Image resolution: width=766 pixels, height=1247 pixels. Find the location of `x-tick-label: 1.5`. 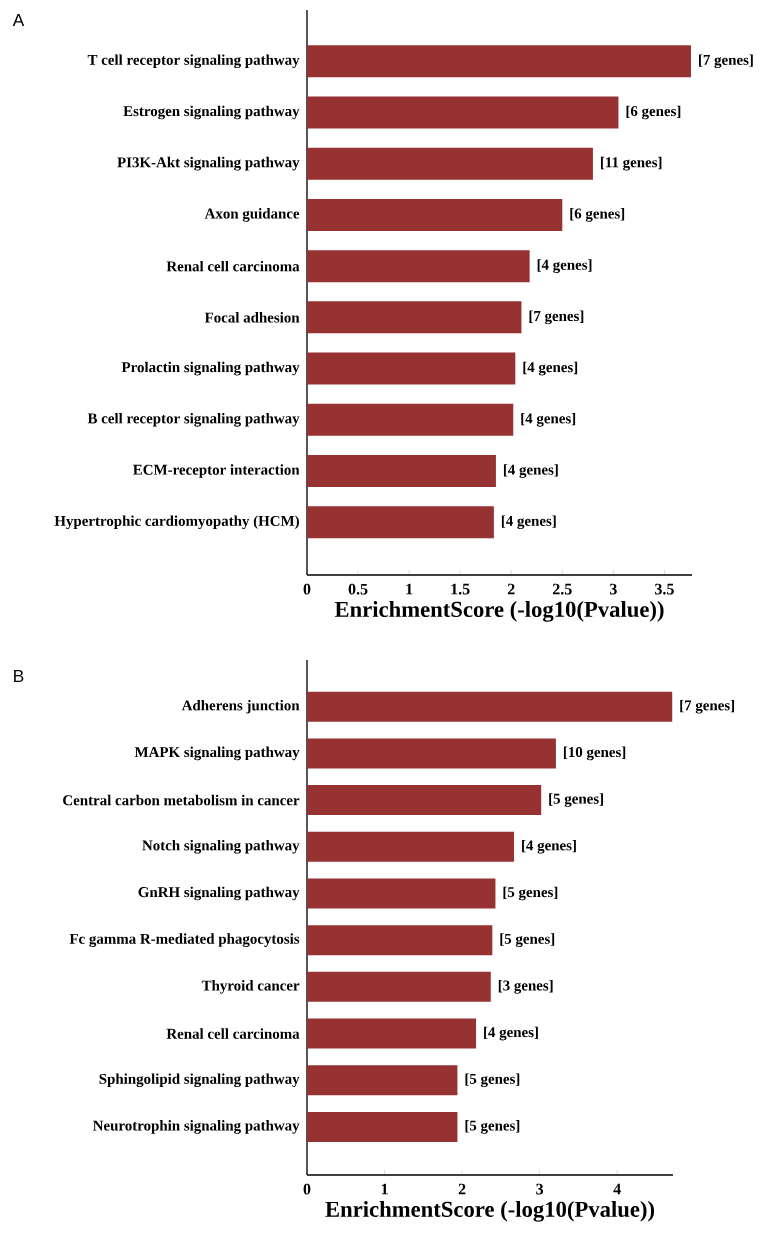

x-tick-label: 1.5 is located at coordinates (460, 589).